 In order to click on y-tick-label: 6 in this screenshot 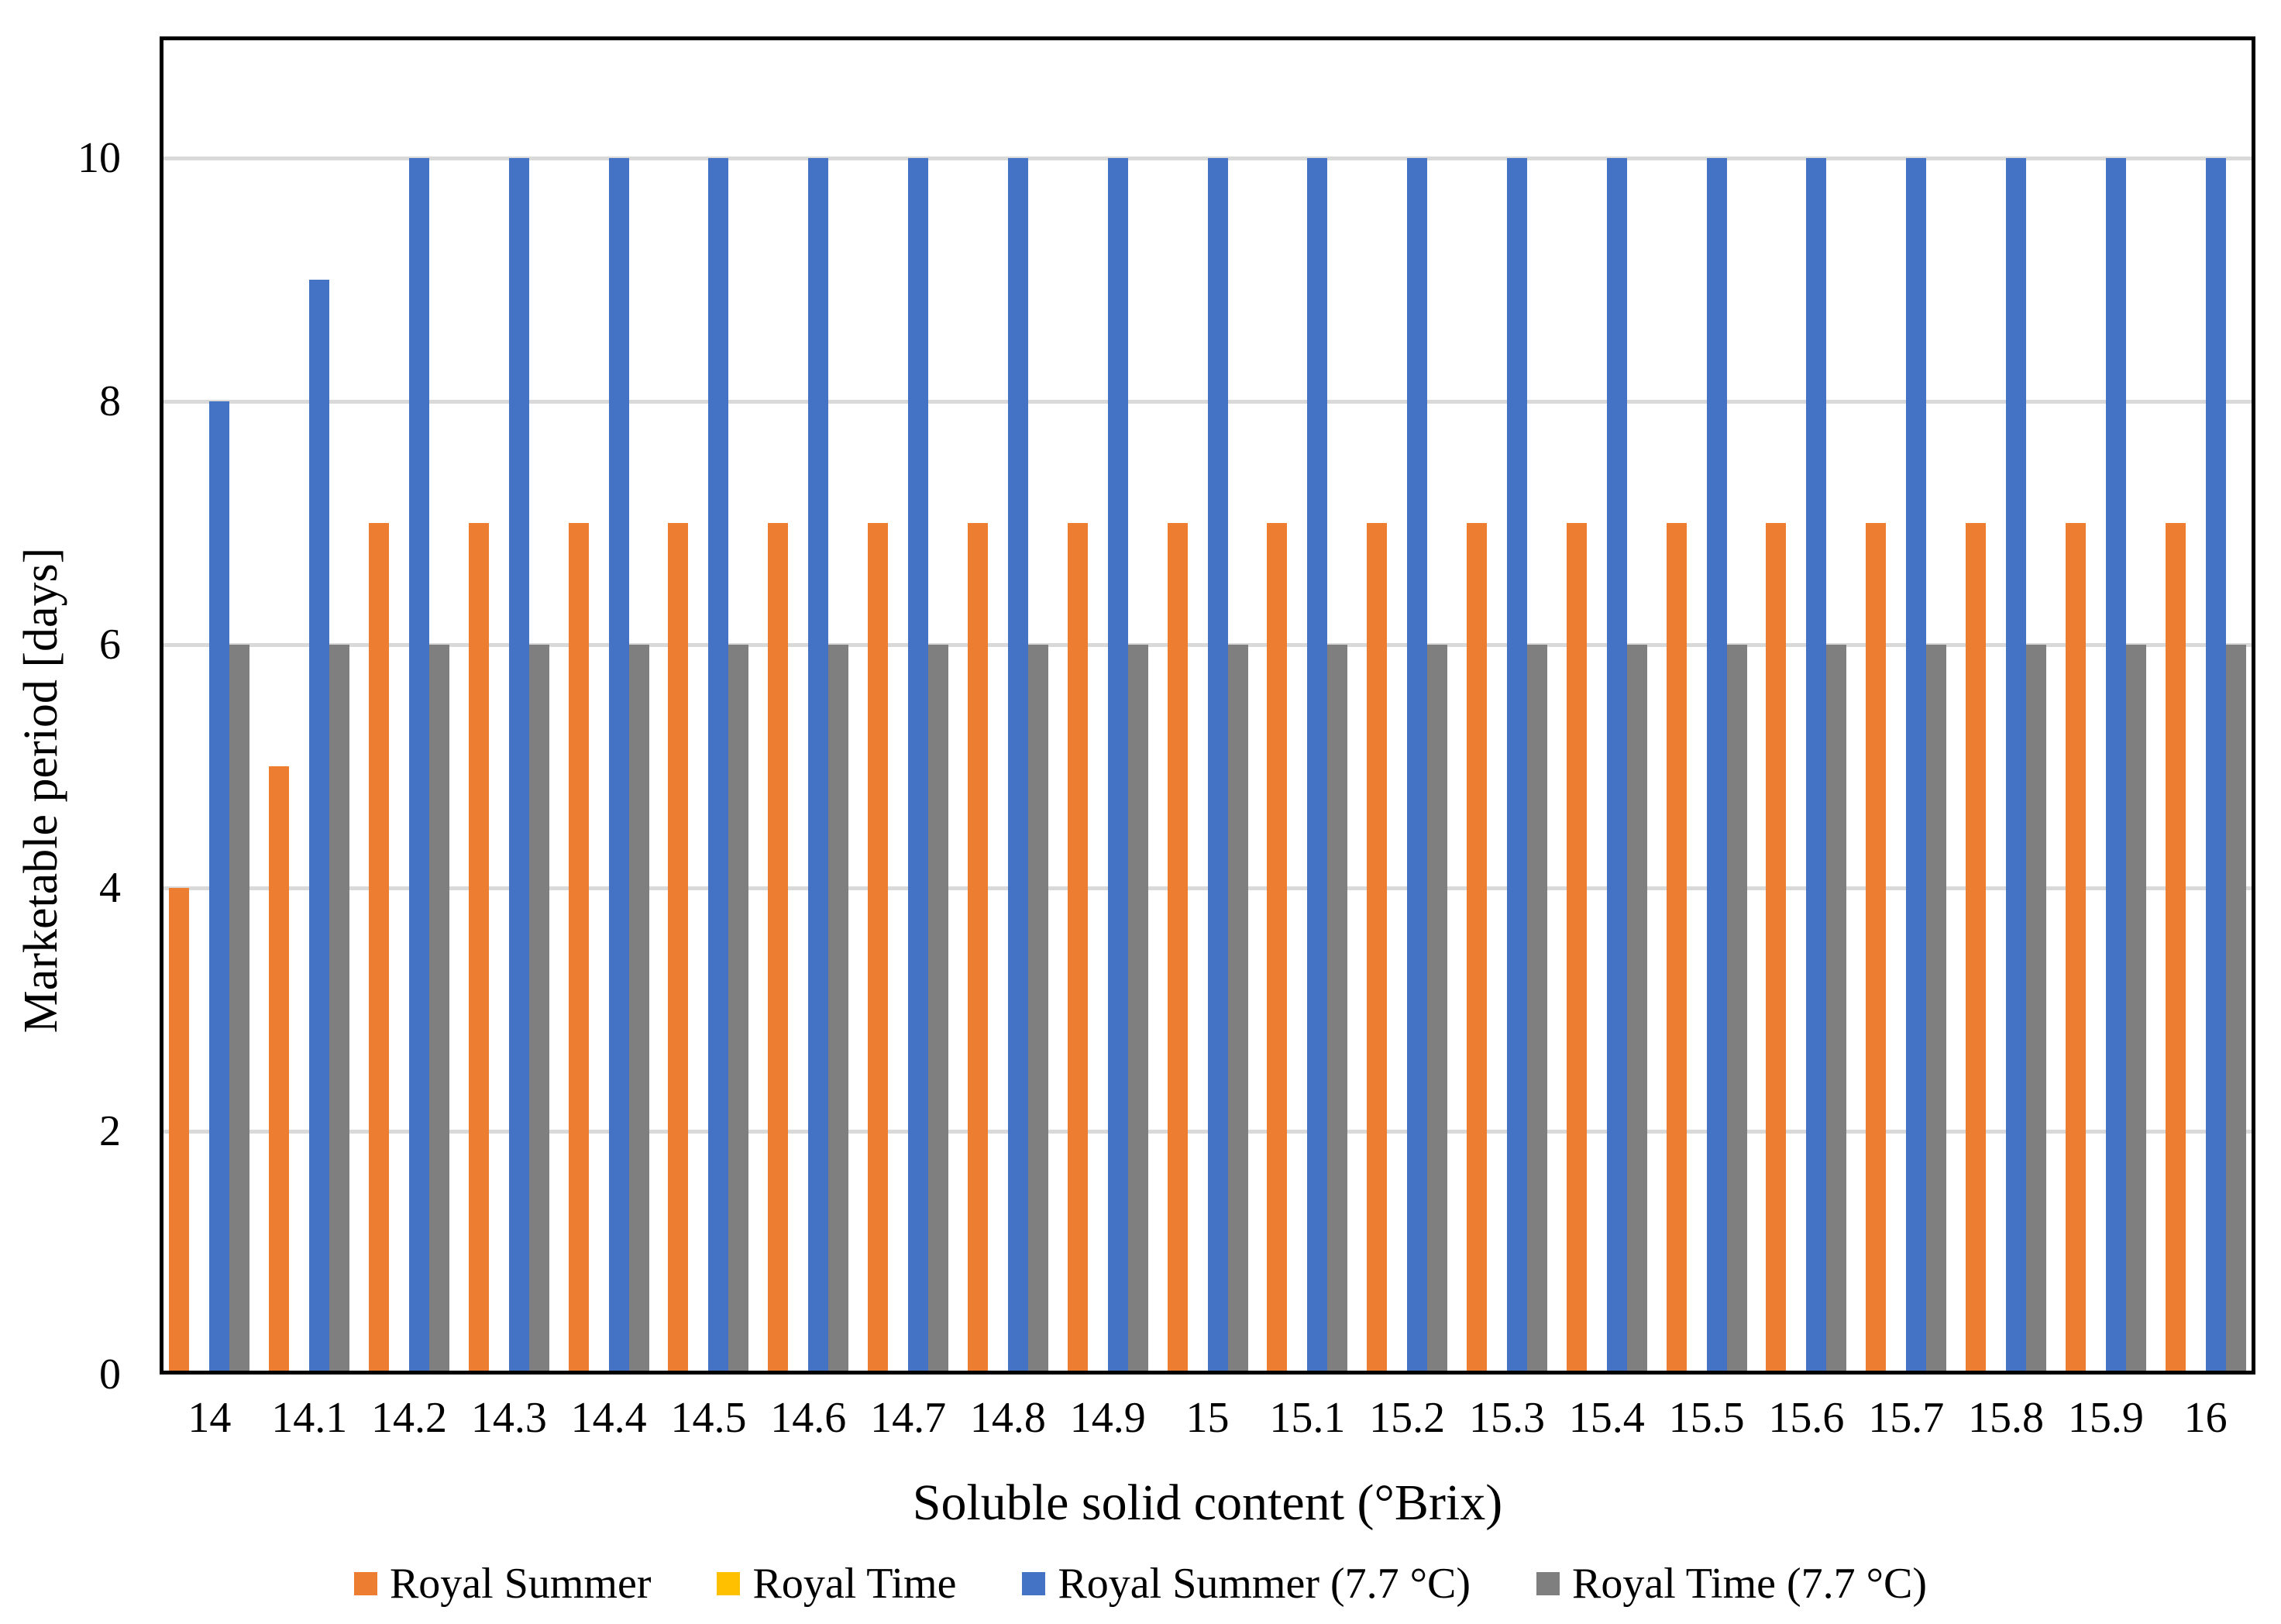, I will do `click(110, 645)`.